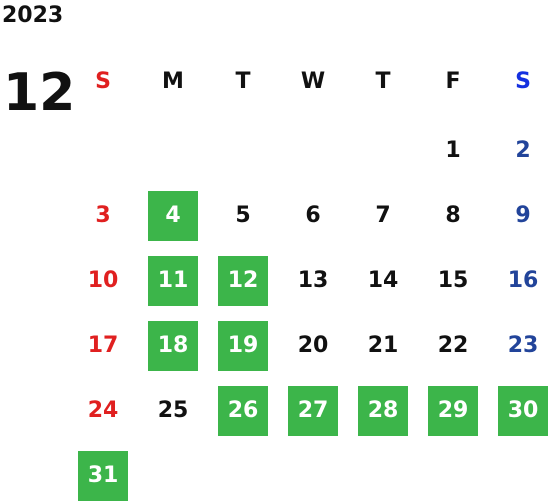 The height and width of the screenshot is (503, 548). I want to click on weekday-label: F, so click(453, 81).